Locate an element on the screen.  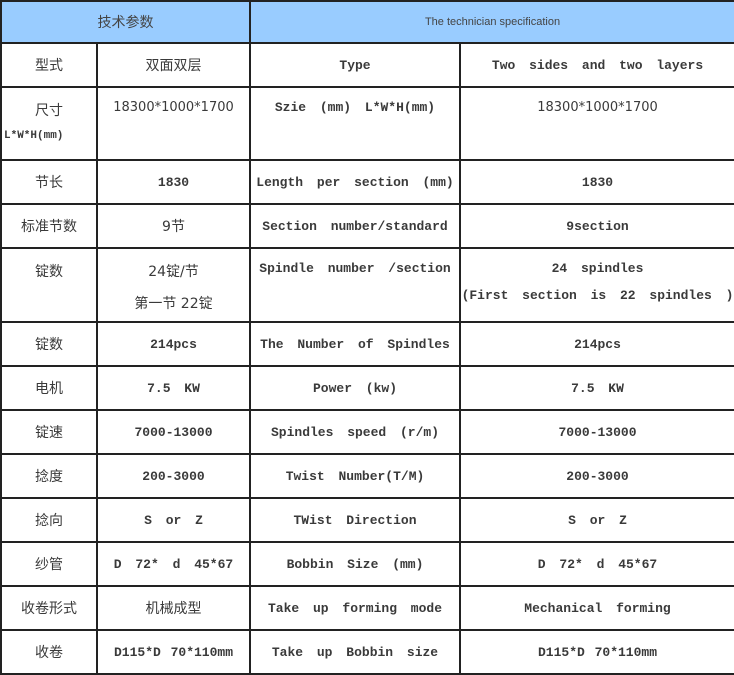
en-label: Take up forming mode is located at coordinates (355, 608).